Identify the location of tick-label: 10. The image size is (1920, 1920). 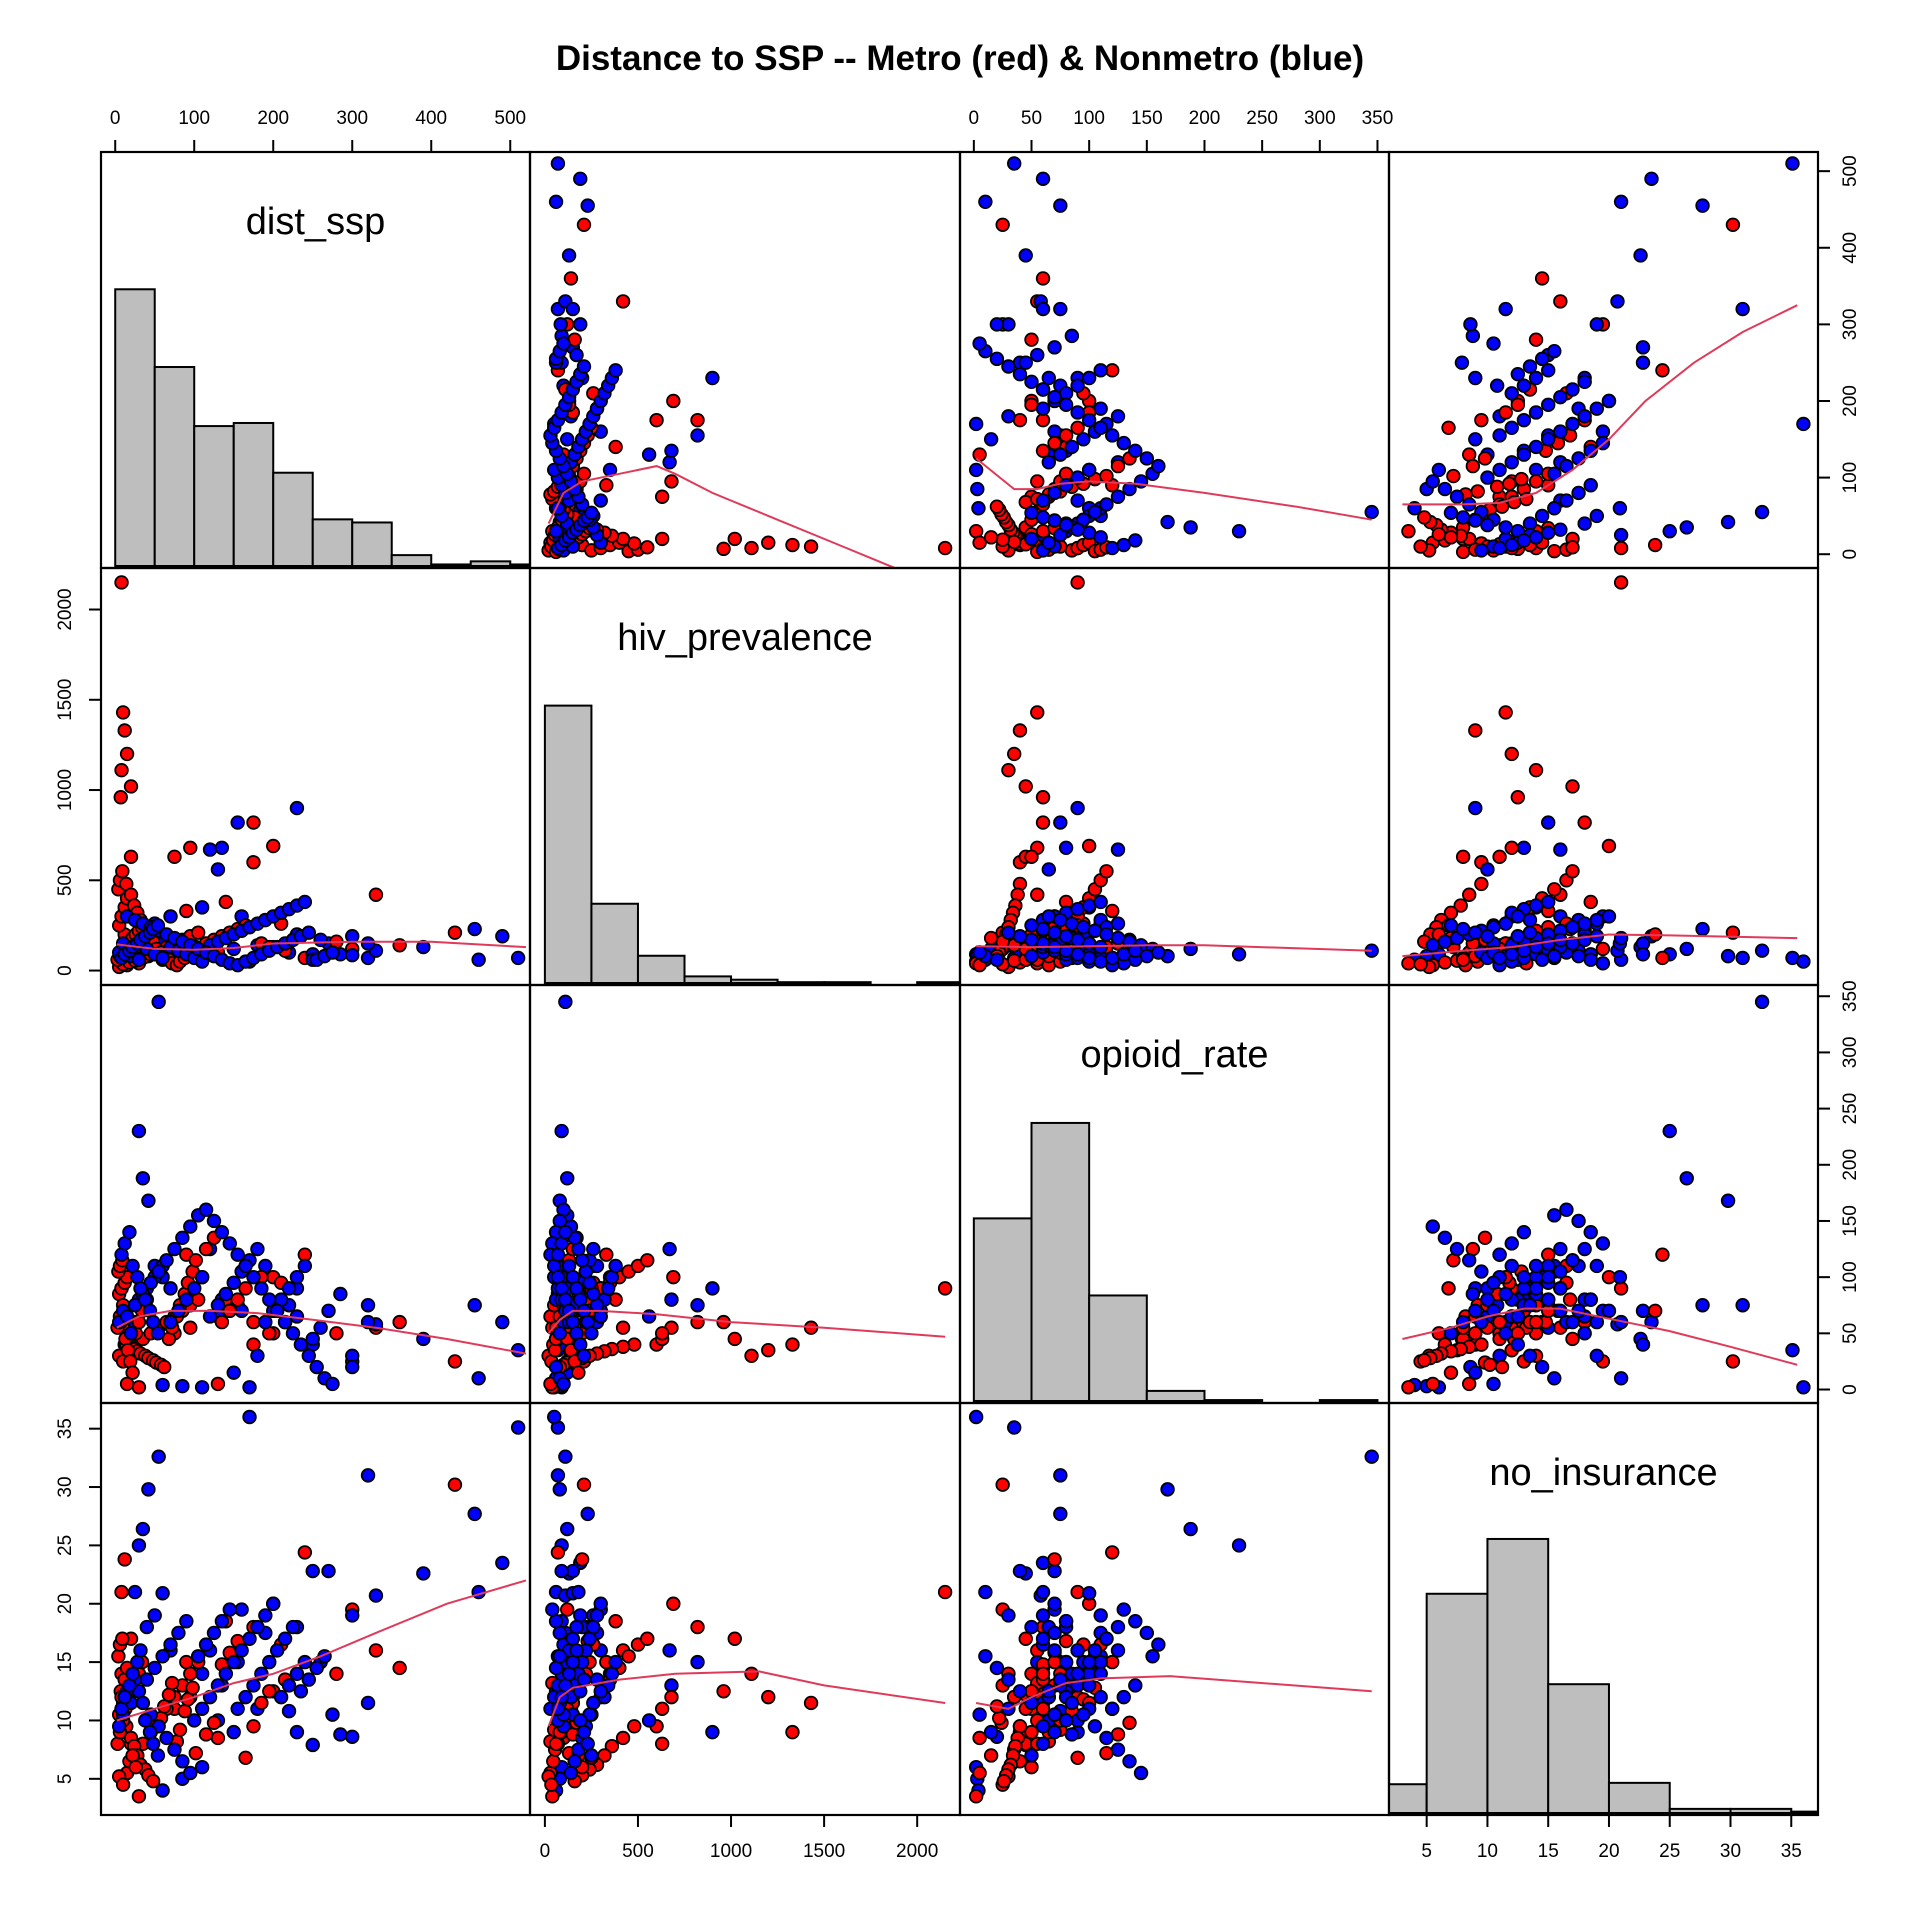
(65, 1720).